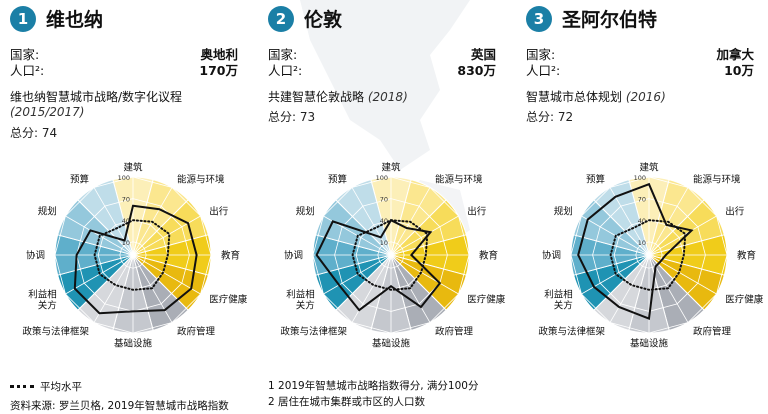 This screenshot has height=414, width=768. Describe the element at coordinates (292, 117) in the screenshot. I see `total-score: 总分: 73` at that location.